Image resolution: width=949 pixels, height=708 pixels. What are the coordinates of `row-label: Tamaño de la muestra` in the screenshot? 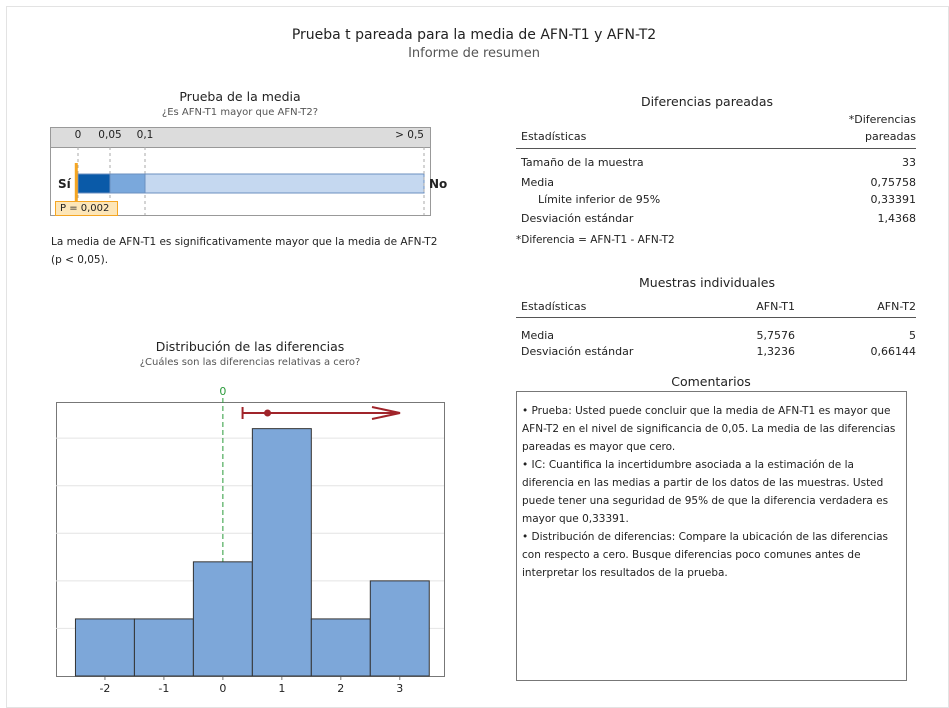 It's located at (582, 162).